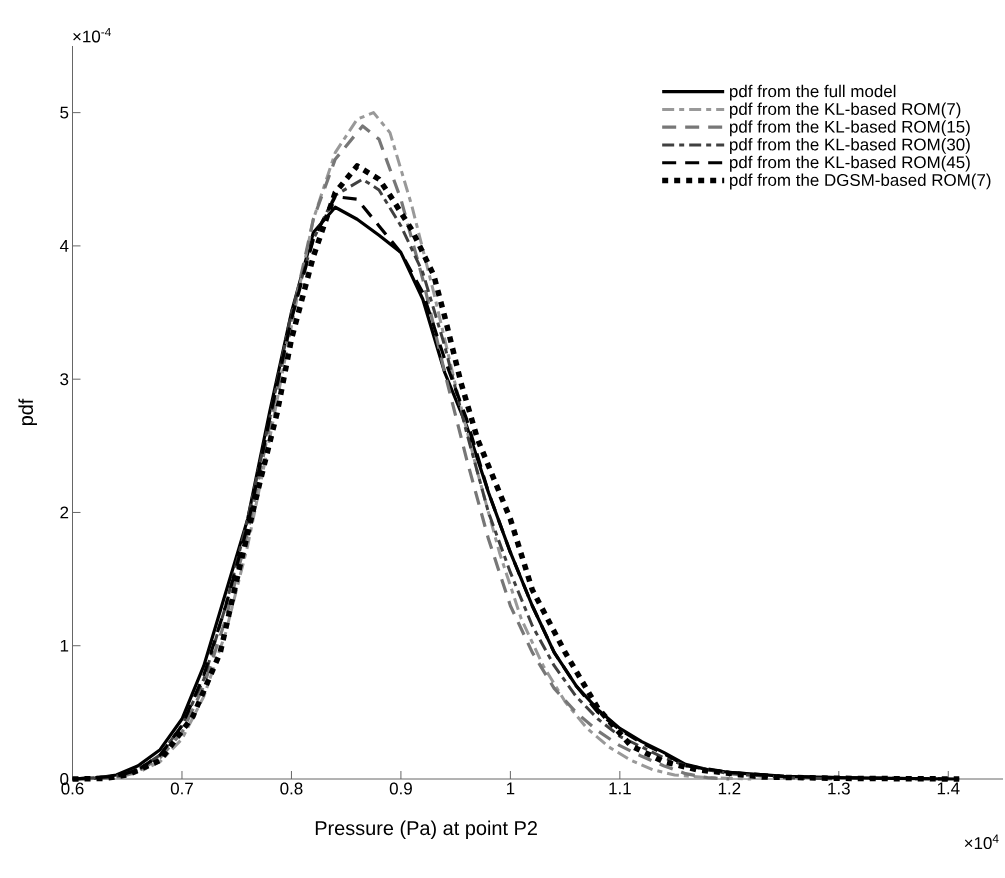 The width and height of the screenshot is (1005, 878). Describe the element at coordinates (729, 788) in the screenshot. I see `x-tick-label: 1.2` at that location.